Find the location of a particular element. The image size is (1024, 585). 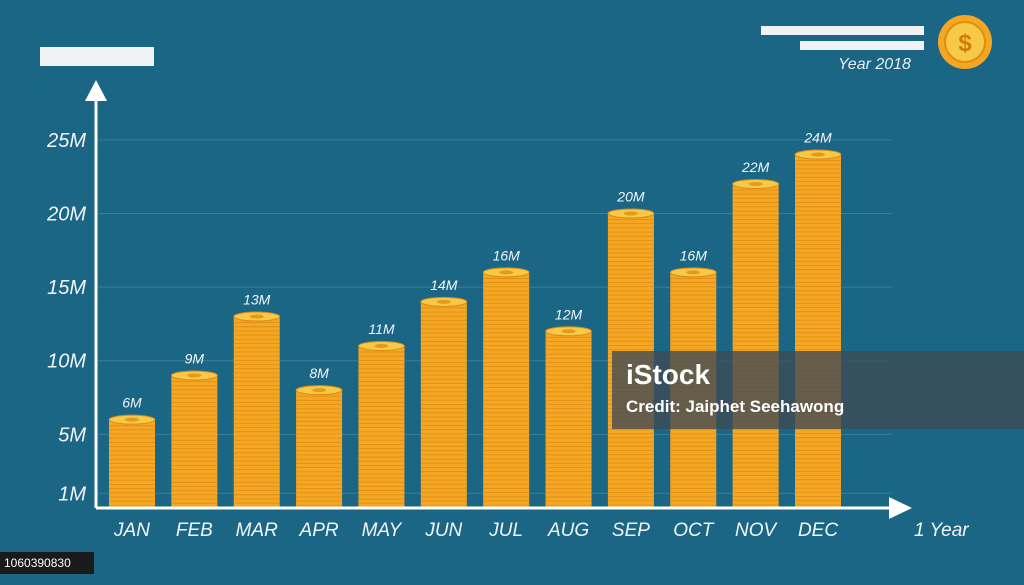

y-tick-label: 5M is located at coordinates (72, 435).